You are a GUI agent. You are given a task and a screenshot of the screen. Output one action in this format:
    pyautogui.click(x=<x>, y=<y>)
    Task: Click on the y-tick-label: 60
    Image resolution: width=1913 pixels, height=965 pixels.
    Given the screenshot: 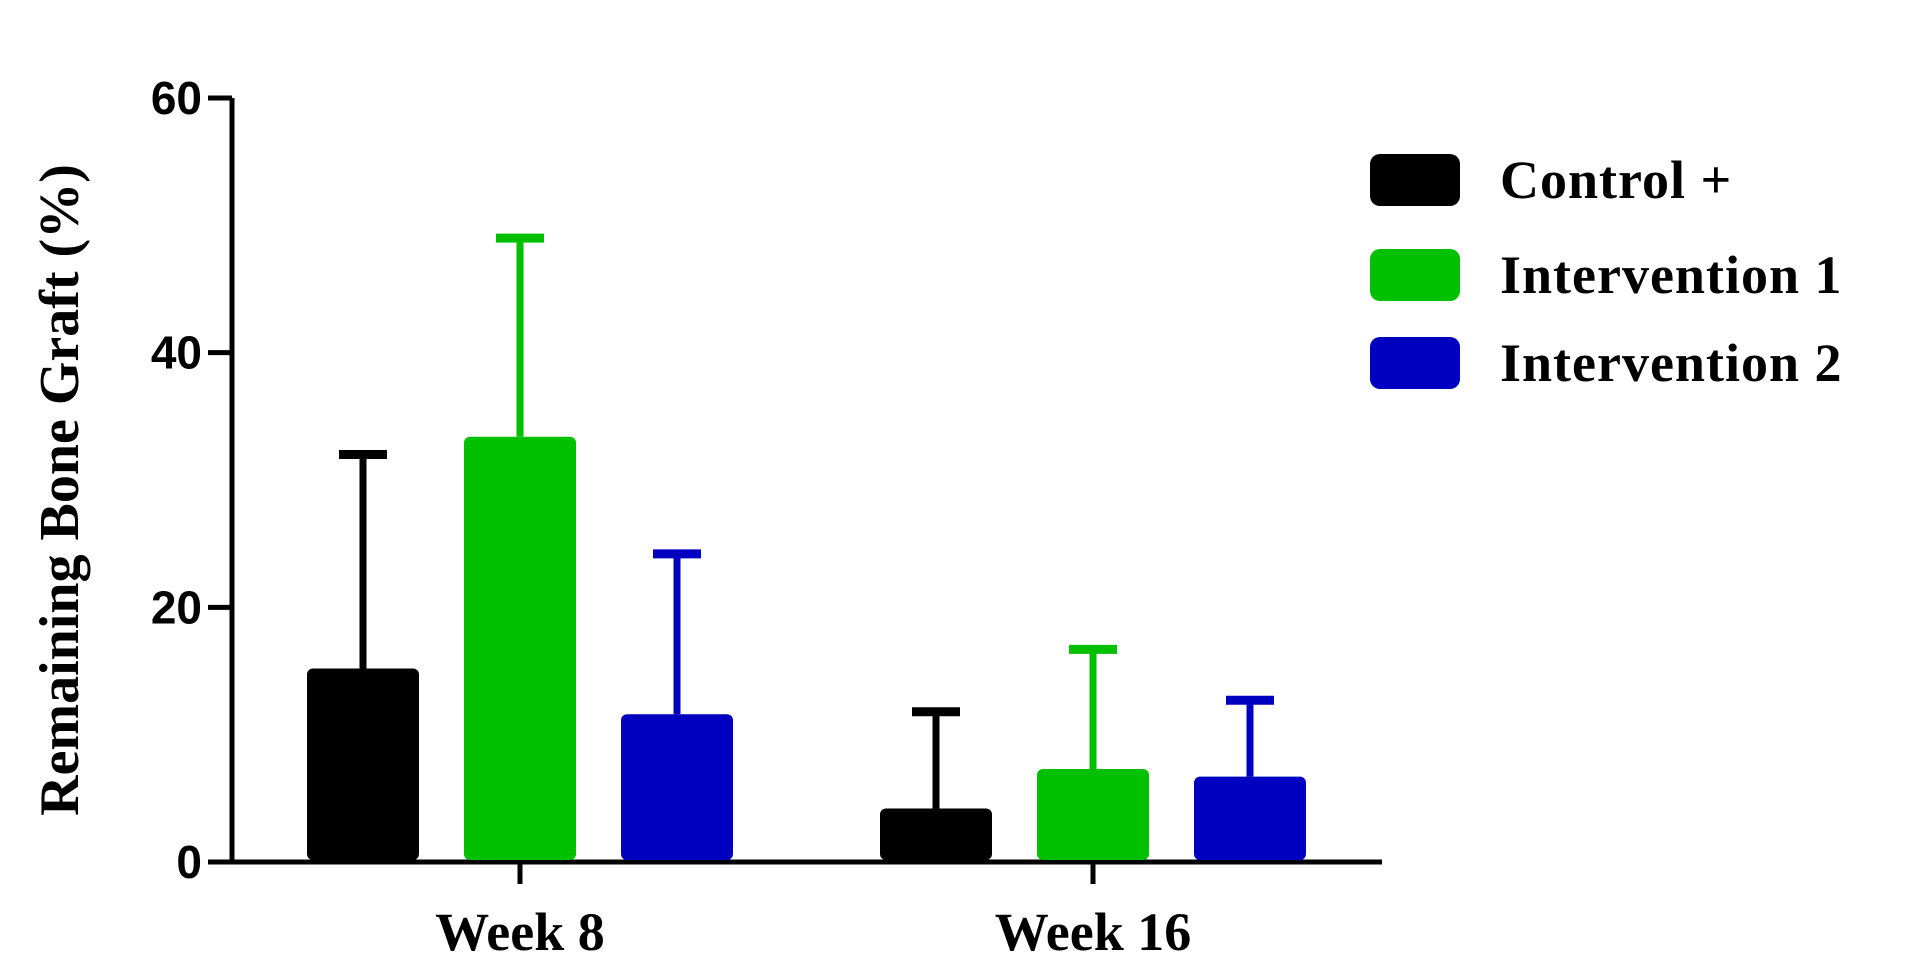 What is the action you would take?
    pyautogui.click(x=176, y=98)
    